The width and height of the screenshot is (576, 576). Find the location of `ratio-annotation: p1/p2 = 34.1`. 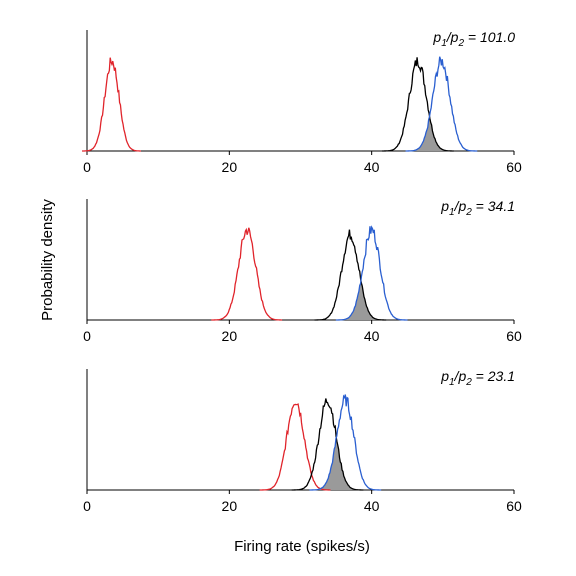

ratio-annotation: p1/p2 = 34.1 is located at coordinates (477, 208).